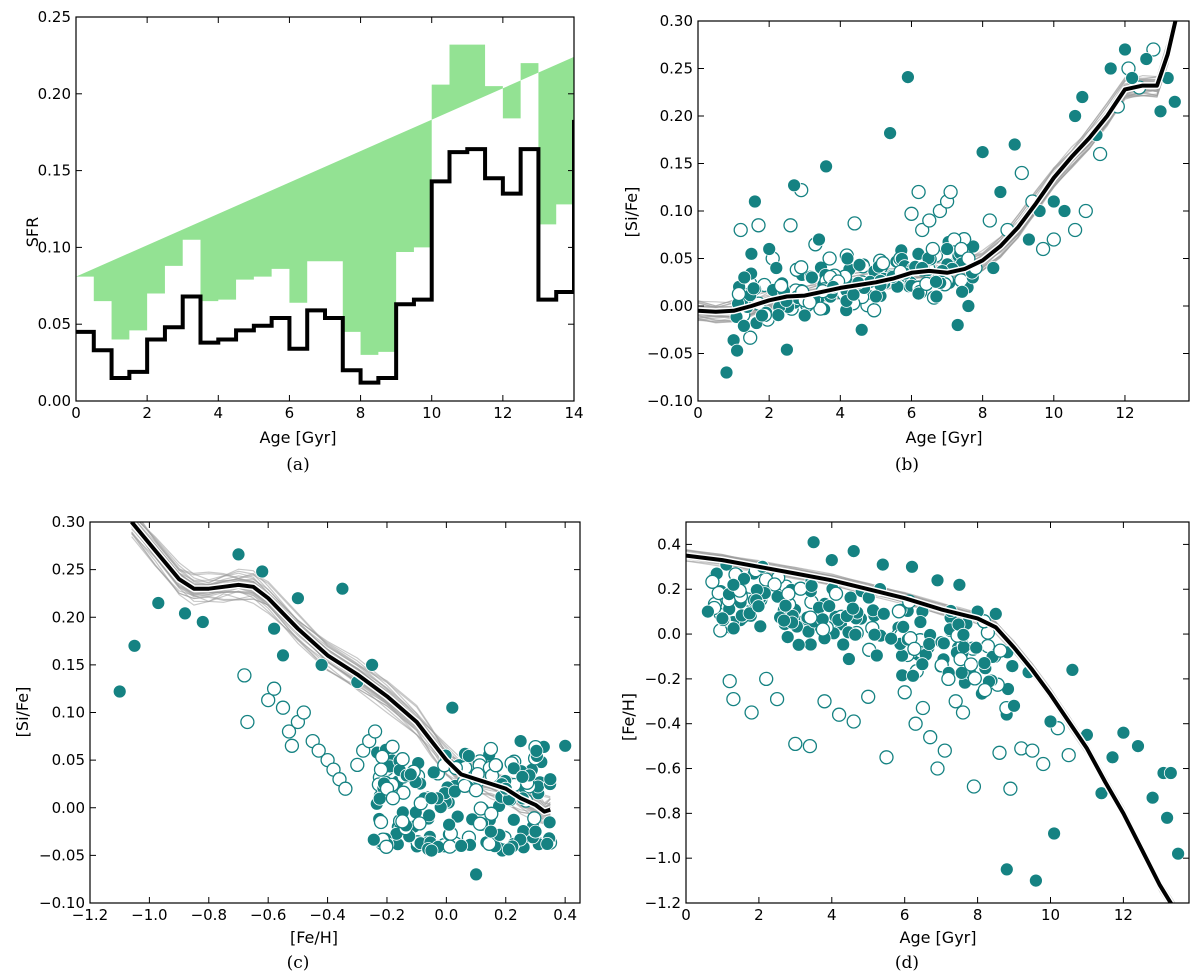 Image resolution: width=1200 pixels, height=976 pixels. Describe the element at coordinates (663, 813) in the screenshot. I see `y-tick-label: −0.8` at that location.